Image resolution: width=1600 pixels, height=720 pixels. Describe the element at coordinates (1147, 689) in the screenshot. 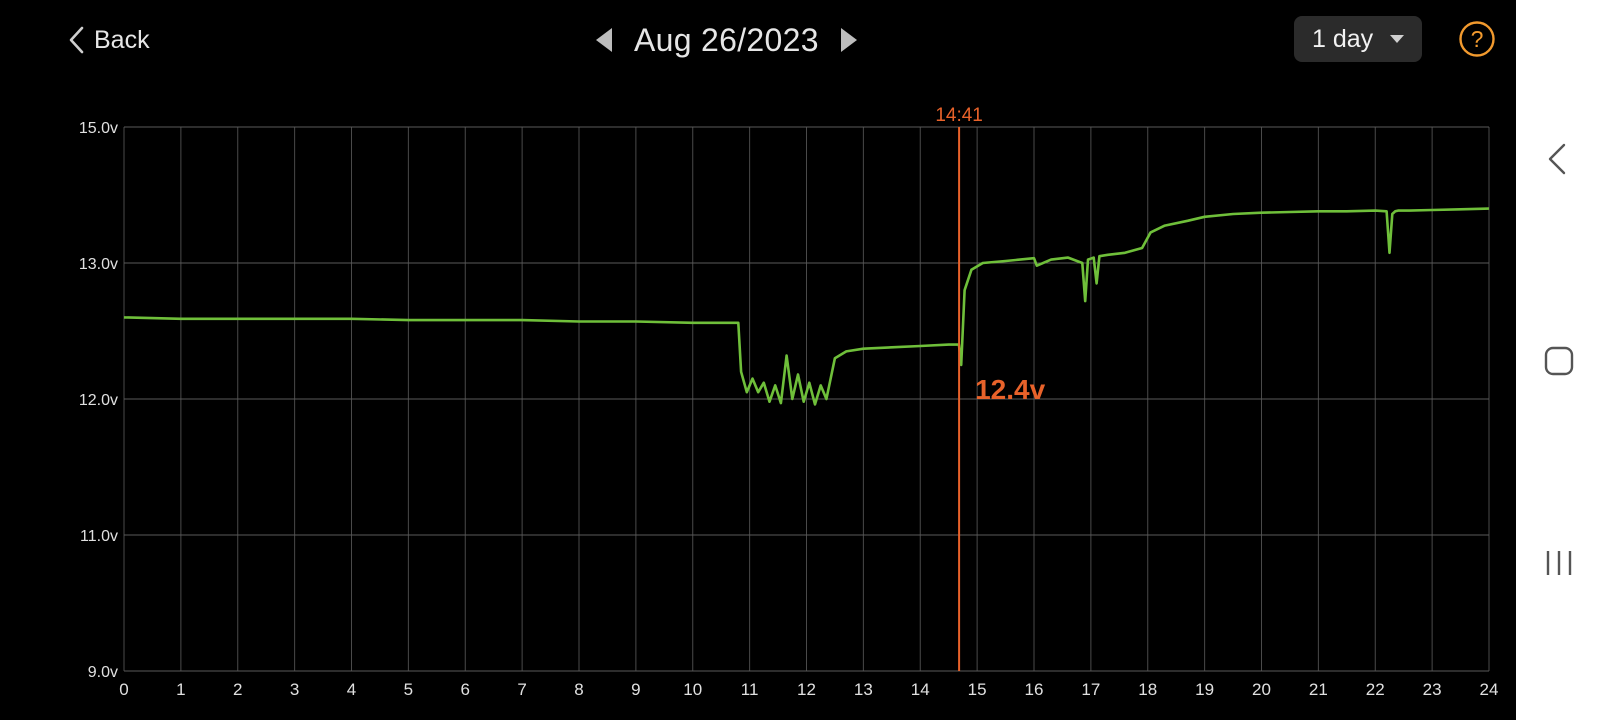

I see `x-tick-label: 18` at that location.